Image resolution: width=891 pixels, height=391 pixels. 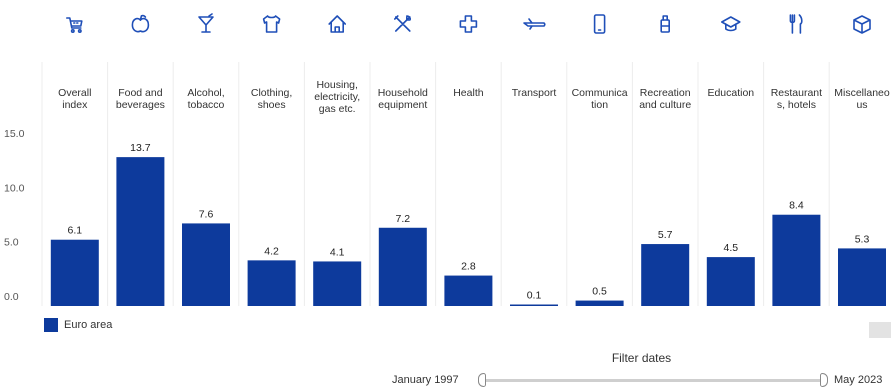 I want to click on date-range-end-handle, so click(x=824, y=380).